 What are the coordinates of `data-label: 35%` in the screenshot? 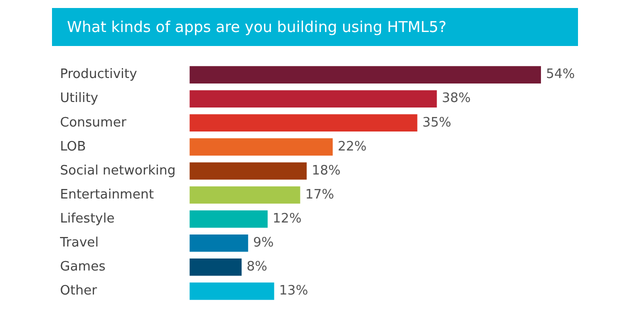 It's located at (437, 122).